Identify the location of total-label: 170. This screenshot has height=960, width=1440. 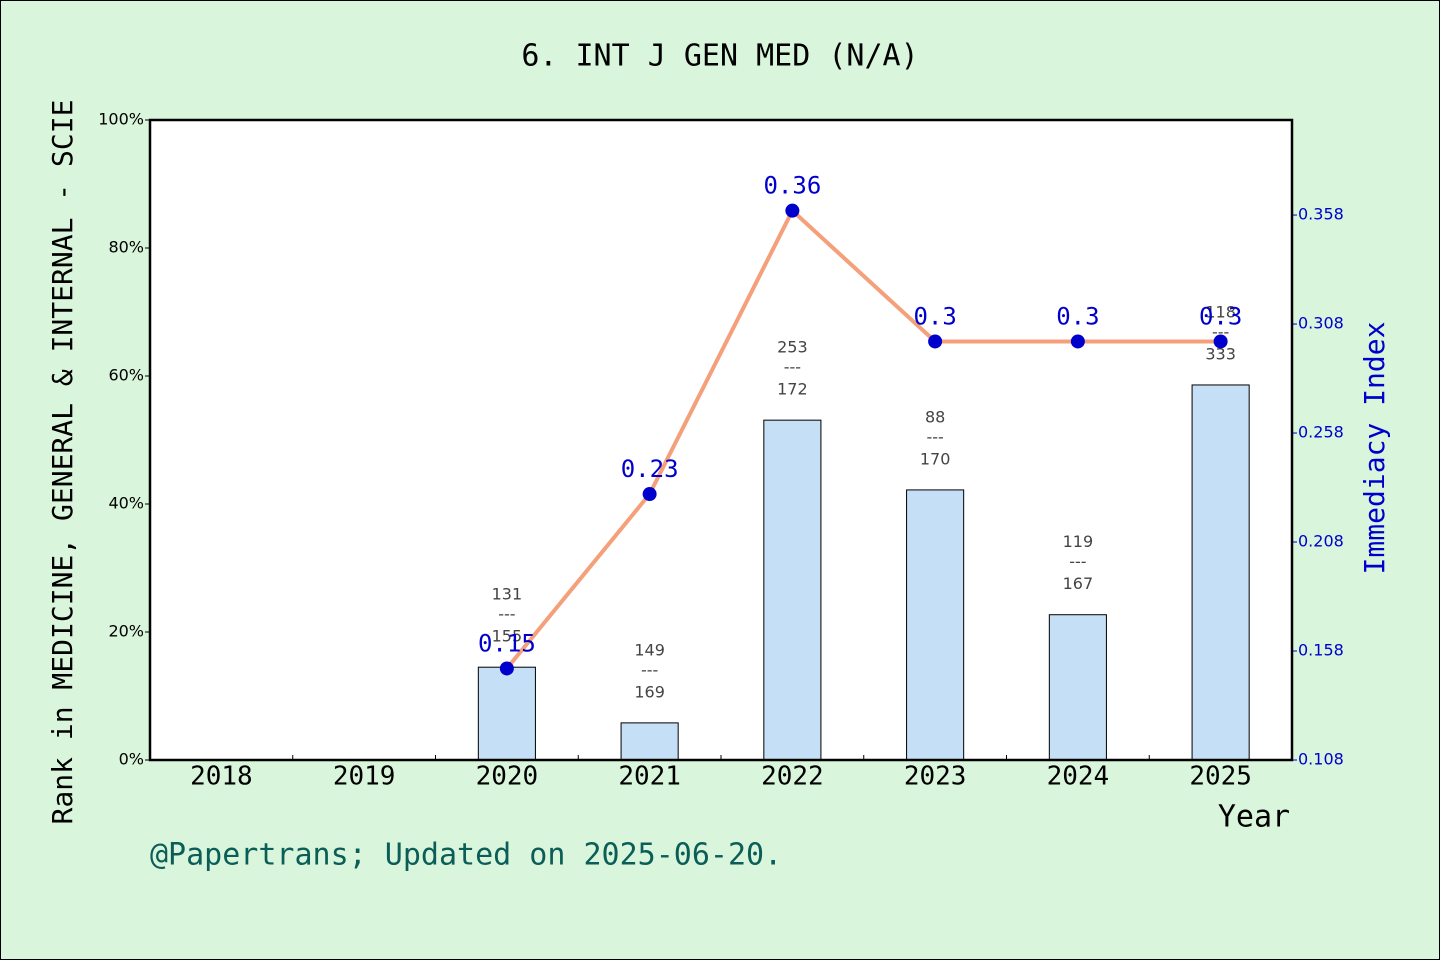
(935, 458).